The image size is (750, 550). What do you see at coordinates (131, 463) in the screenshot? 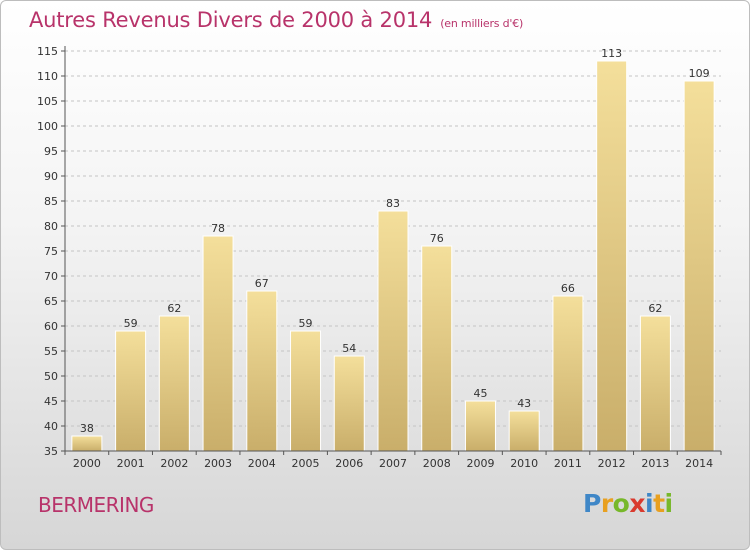
I see `x-tick-label-2001: 2001` at bounding box center [131, 463].